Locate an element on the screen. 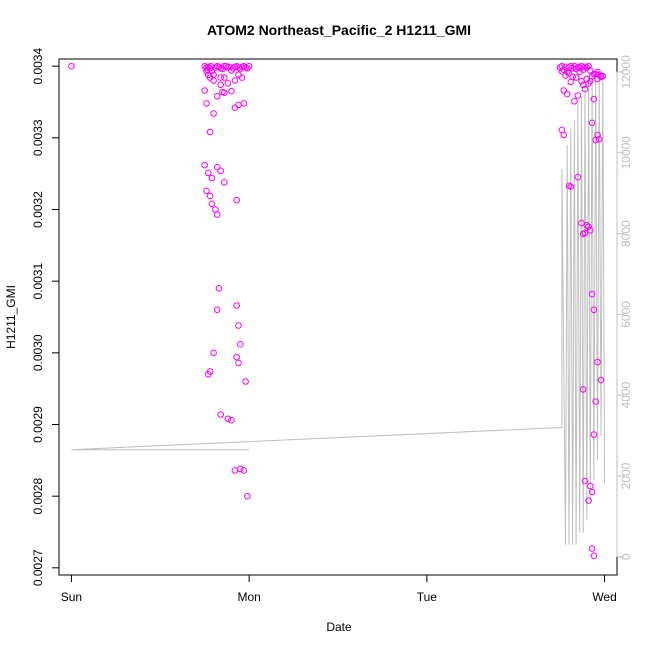 The height and width of the screenshot is (650, 650). y2-tick-label: 8000 is located at coordinates (626, 233).